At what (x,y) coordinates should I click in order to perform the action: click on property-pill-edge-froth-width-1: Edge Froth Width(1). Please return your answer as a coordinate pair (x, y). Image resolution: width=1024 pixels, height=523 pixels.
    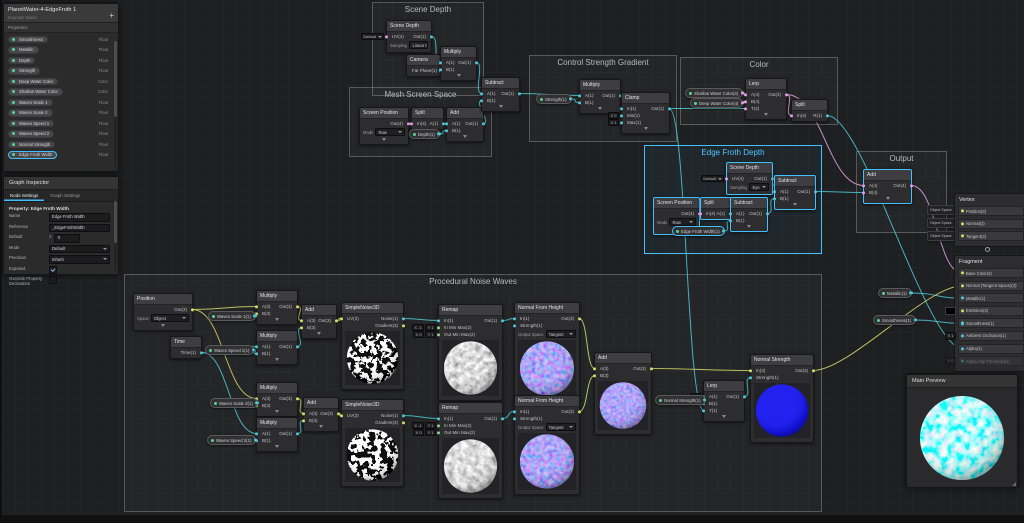
    Looking at the image, I should click on (699, 231).